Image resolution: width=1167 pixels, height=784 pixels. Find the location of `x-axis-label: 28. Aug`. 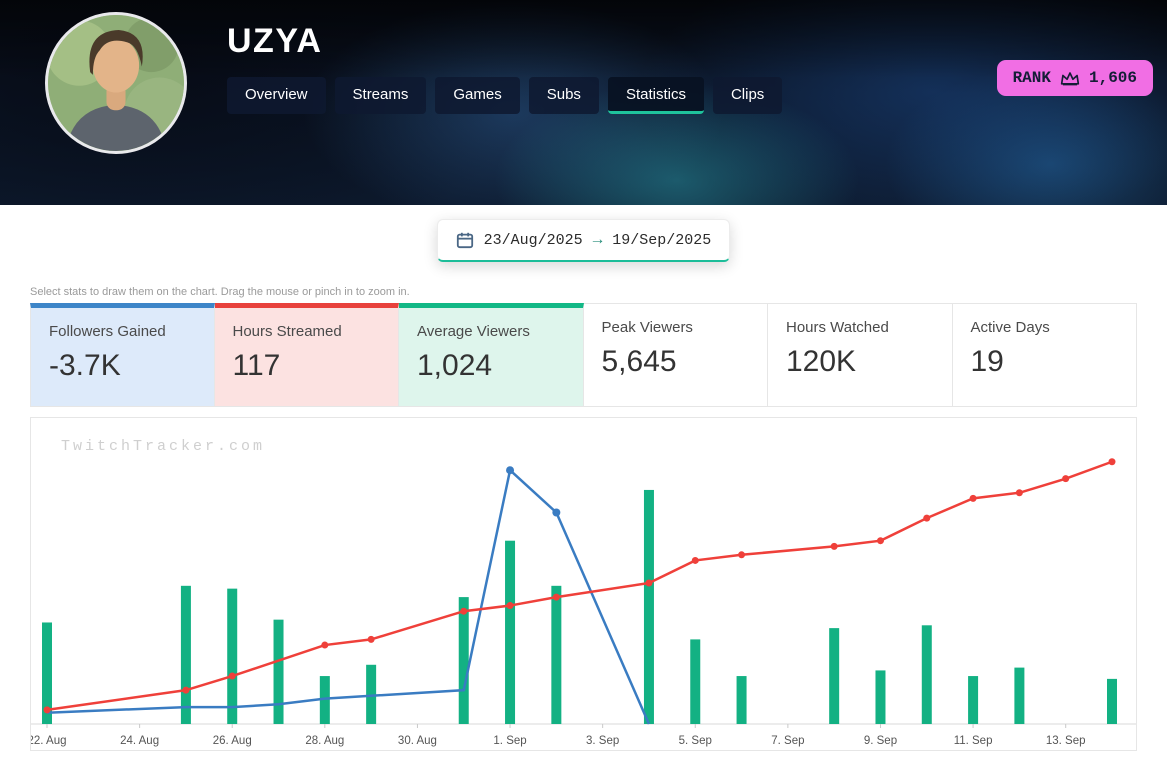

x-axis-label: 28. Aug is located at coordinates (324, 741).